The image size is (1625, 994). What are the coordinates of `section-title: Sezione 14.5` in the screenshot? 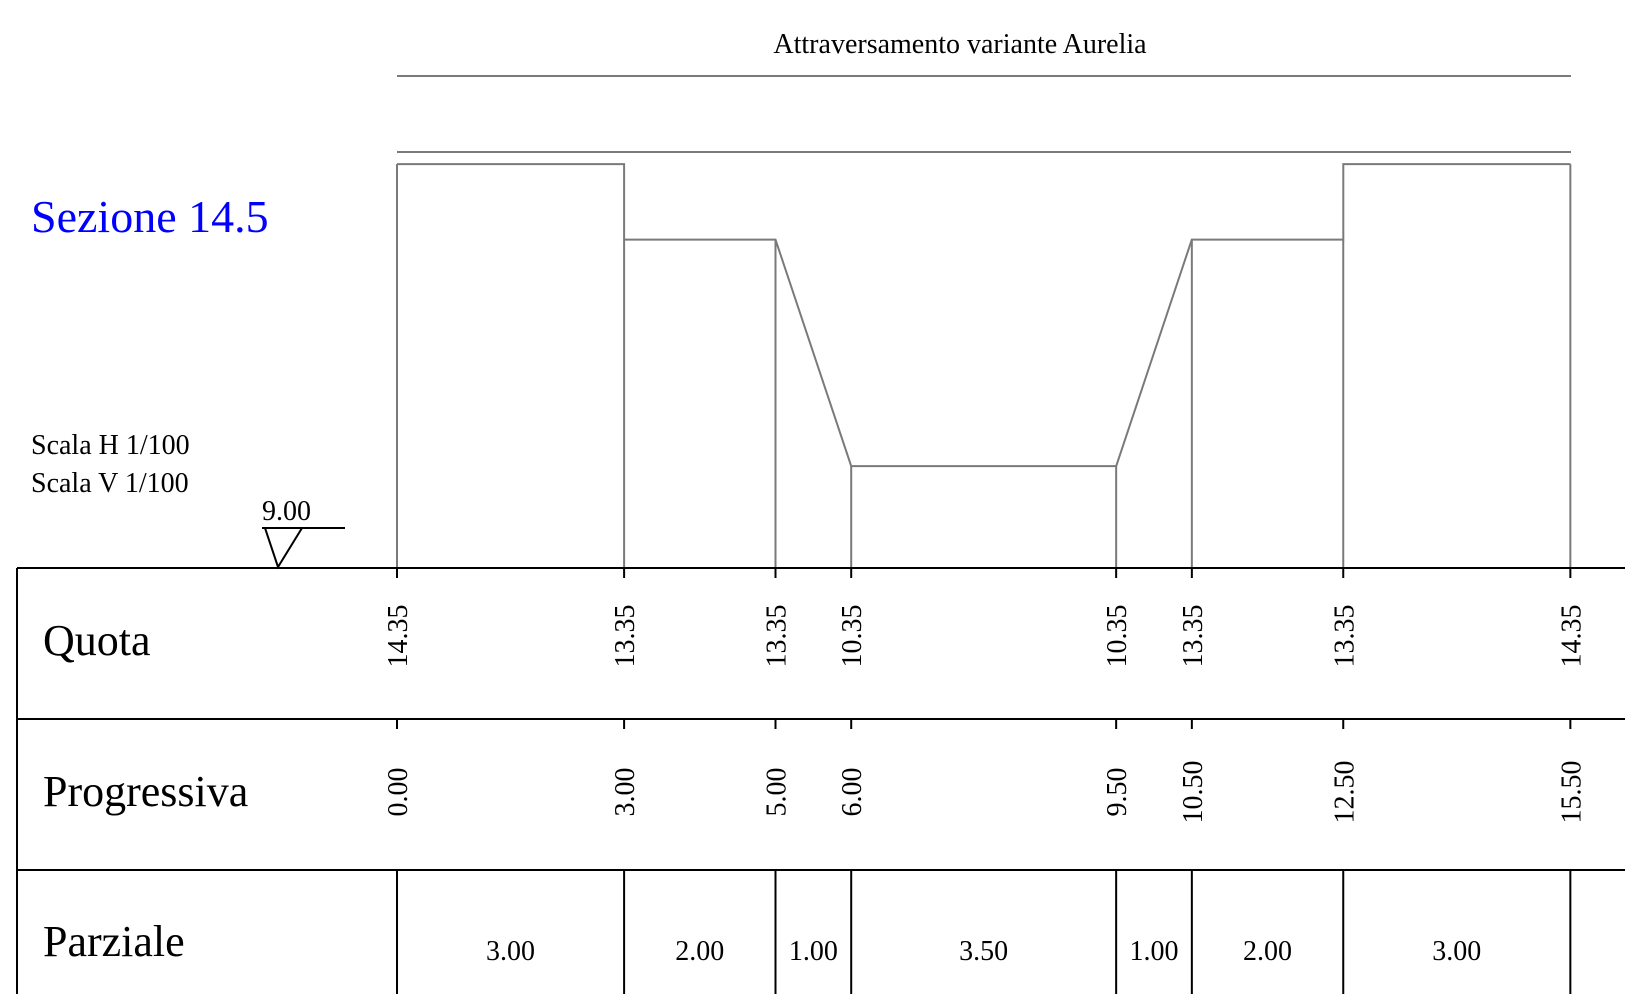 It's located at (150, 216).